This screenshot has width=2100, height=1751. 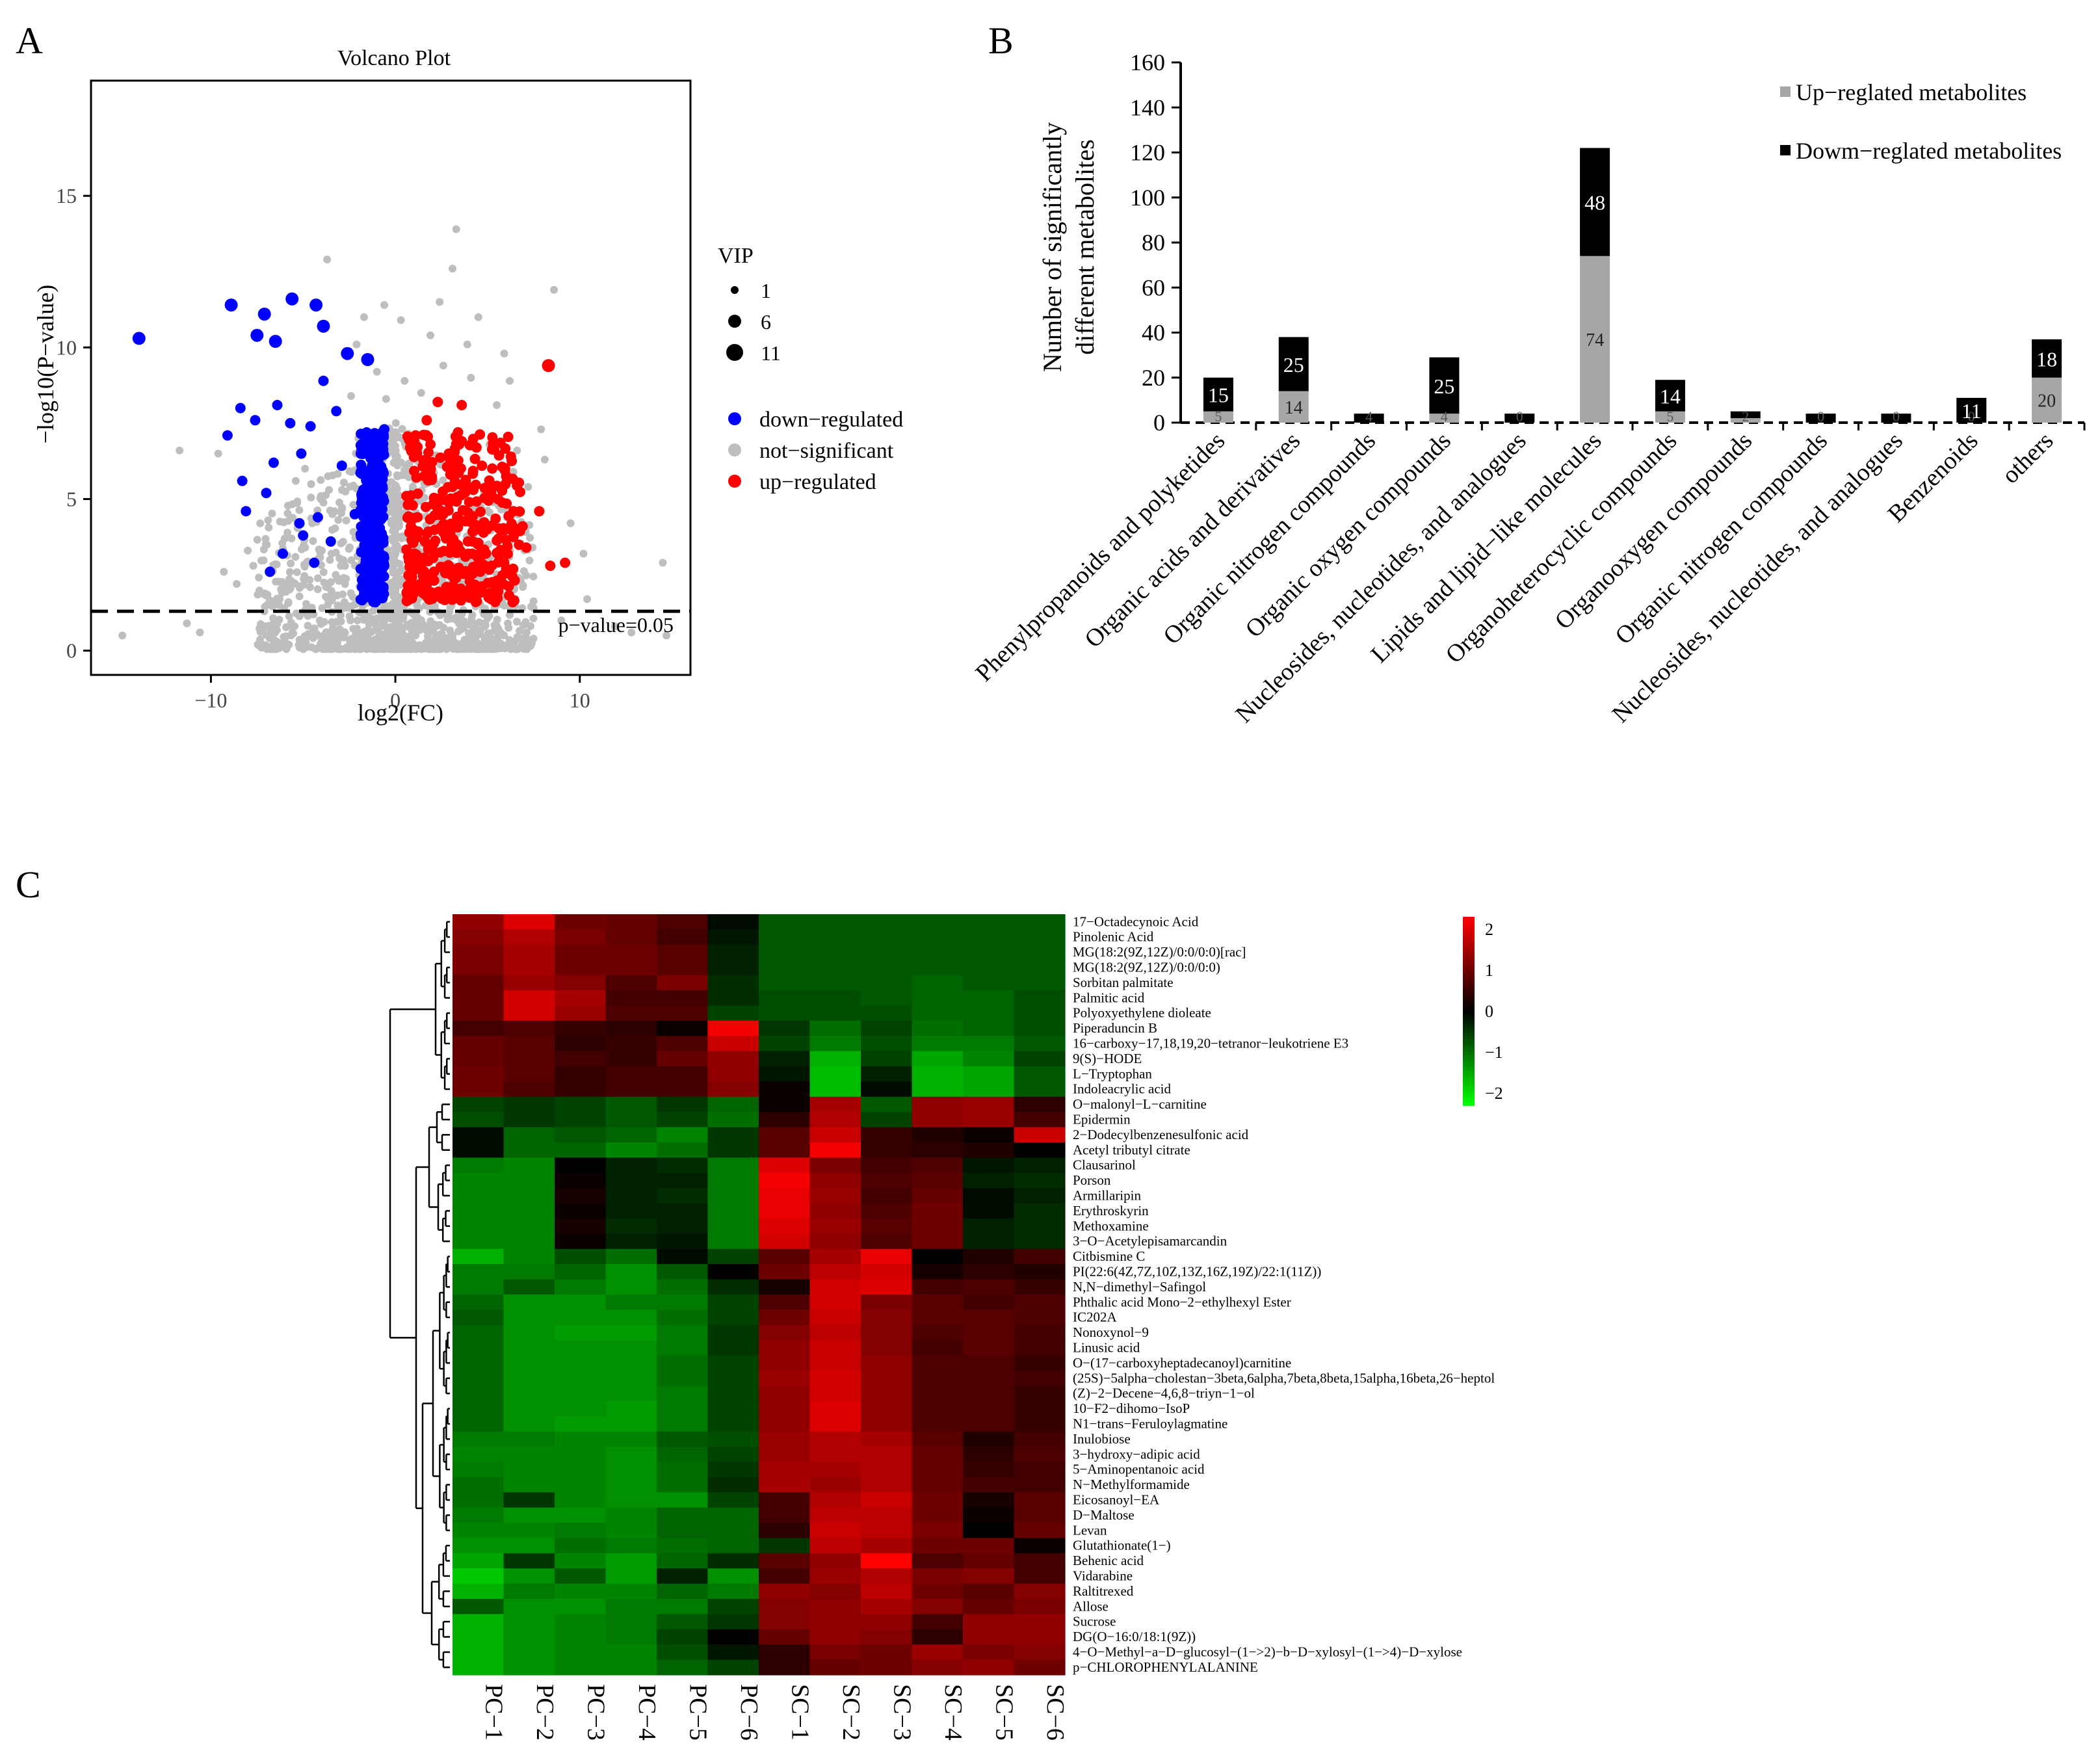 I want to click on bar-up-segment, so click(x=1293, y=407).